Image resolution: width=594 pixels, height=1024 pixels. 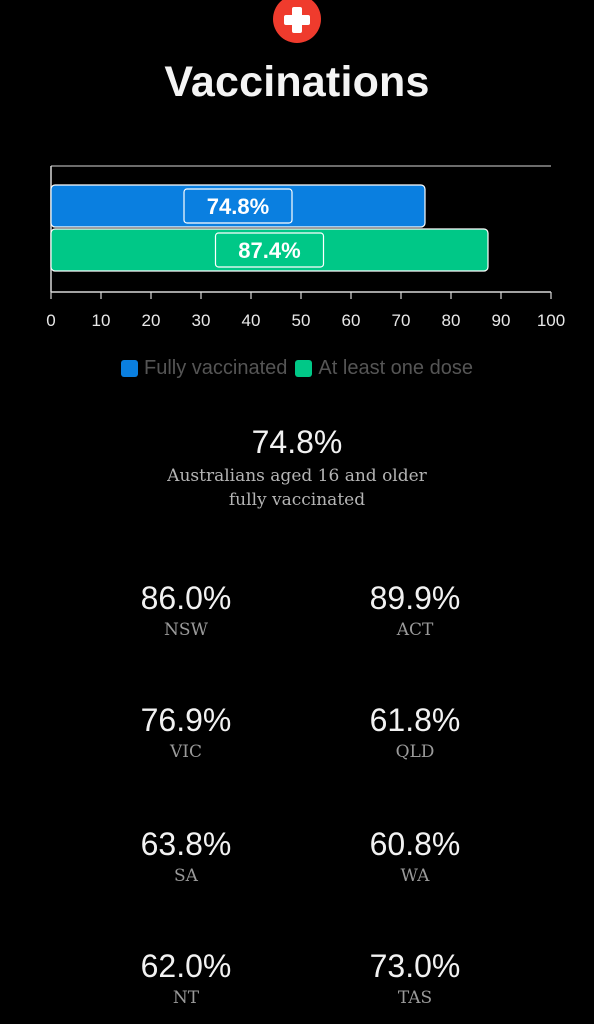 What do you see at coordinates (451, 320) in the screenshot?
I see `x-tick-label-8: 80` at bounding box center [451, 320].